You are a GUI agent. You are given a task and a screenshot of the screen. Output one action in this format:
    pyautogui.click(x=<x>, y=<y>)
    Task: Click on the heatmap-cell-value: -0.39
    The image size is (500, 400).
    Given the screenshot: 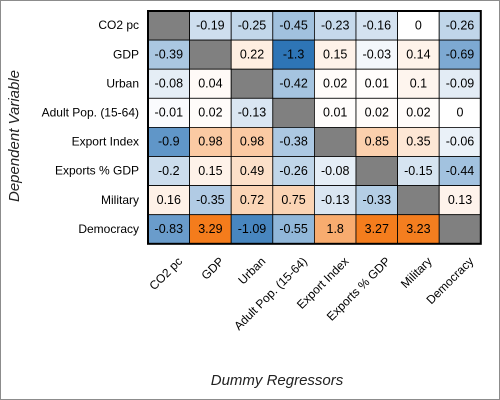 What is the action you would take?
    pyautogui.click(x=169, y=54)
    